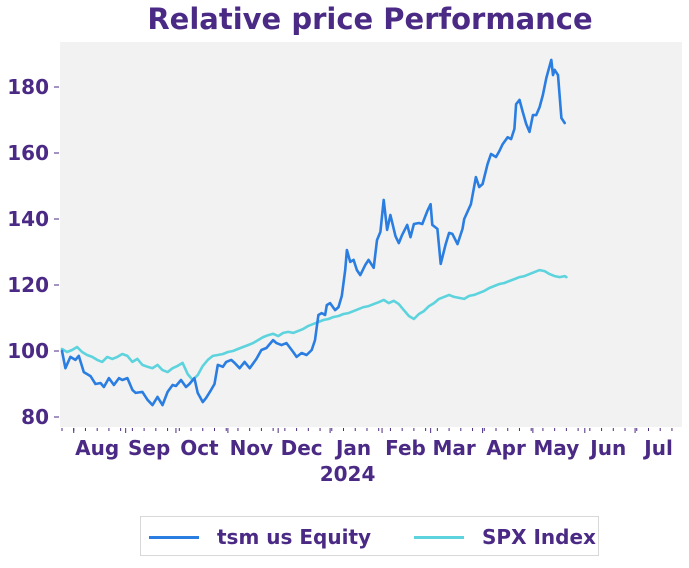 This screenshot has height=568, width=689. I want to click on chart-title: Relative price Performance, so click(370, 19).